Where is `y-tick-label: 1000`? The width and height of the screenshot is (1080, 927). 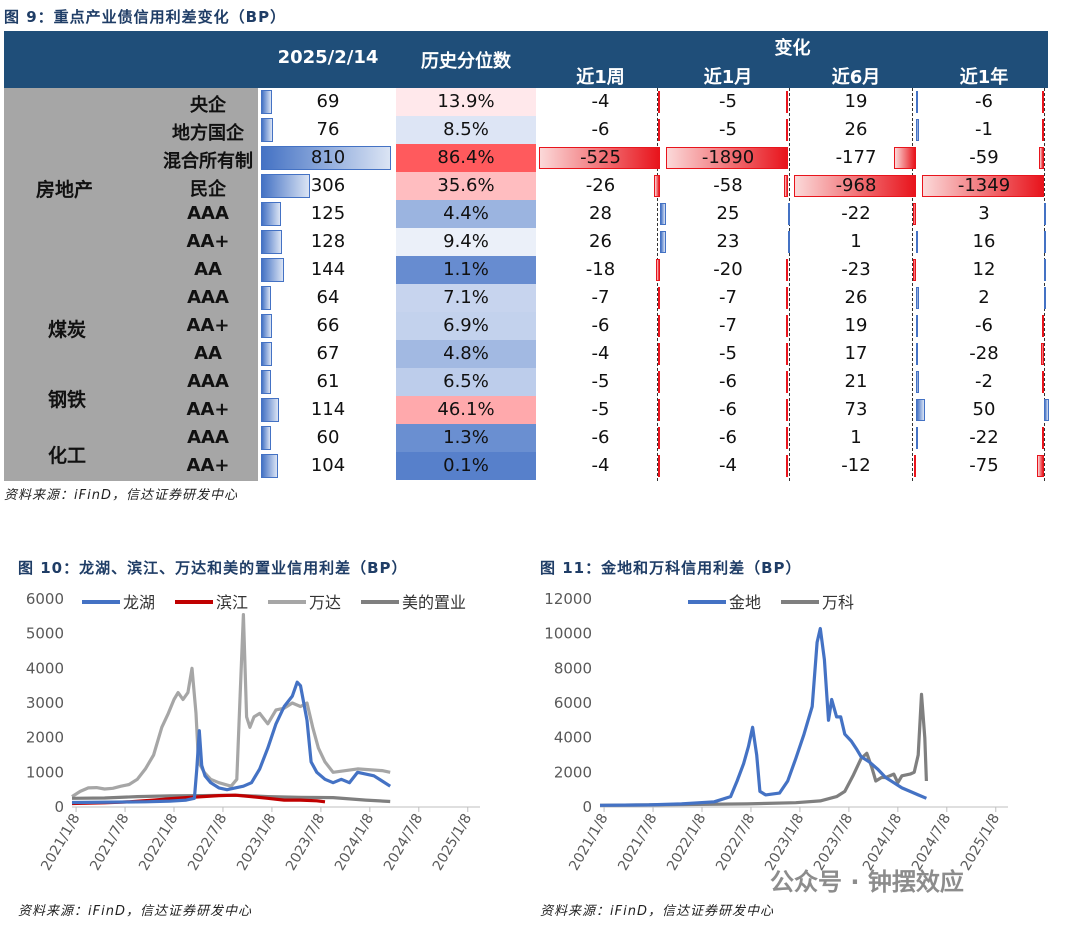
y-tick-label: 1000 is located at coordinates (45, 772).